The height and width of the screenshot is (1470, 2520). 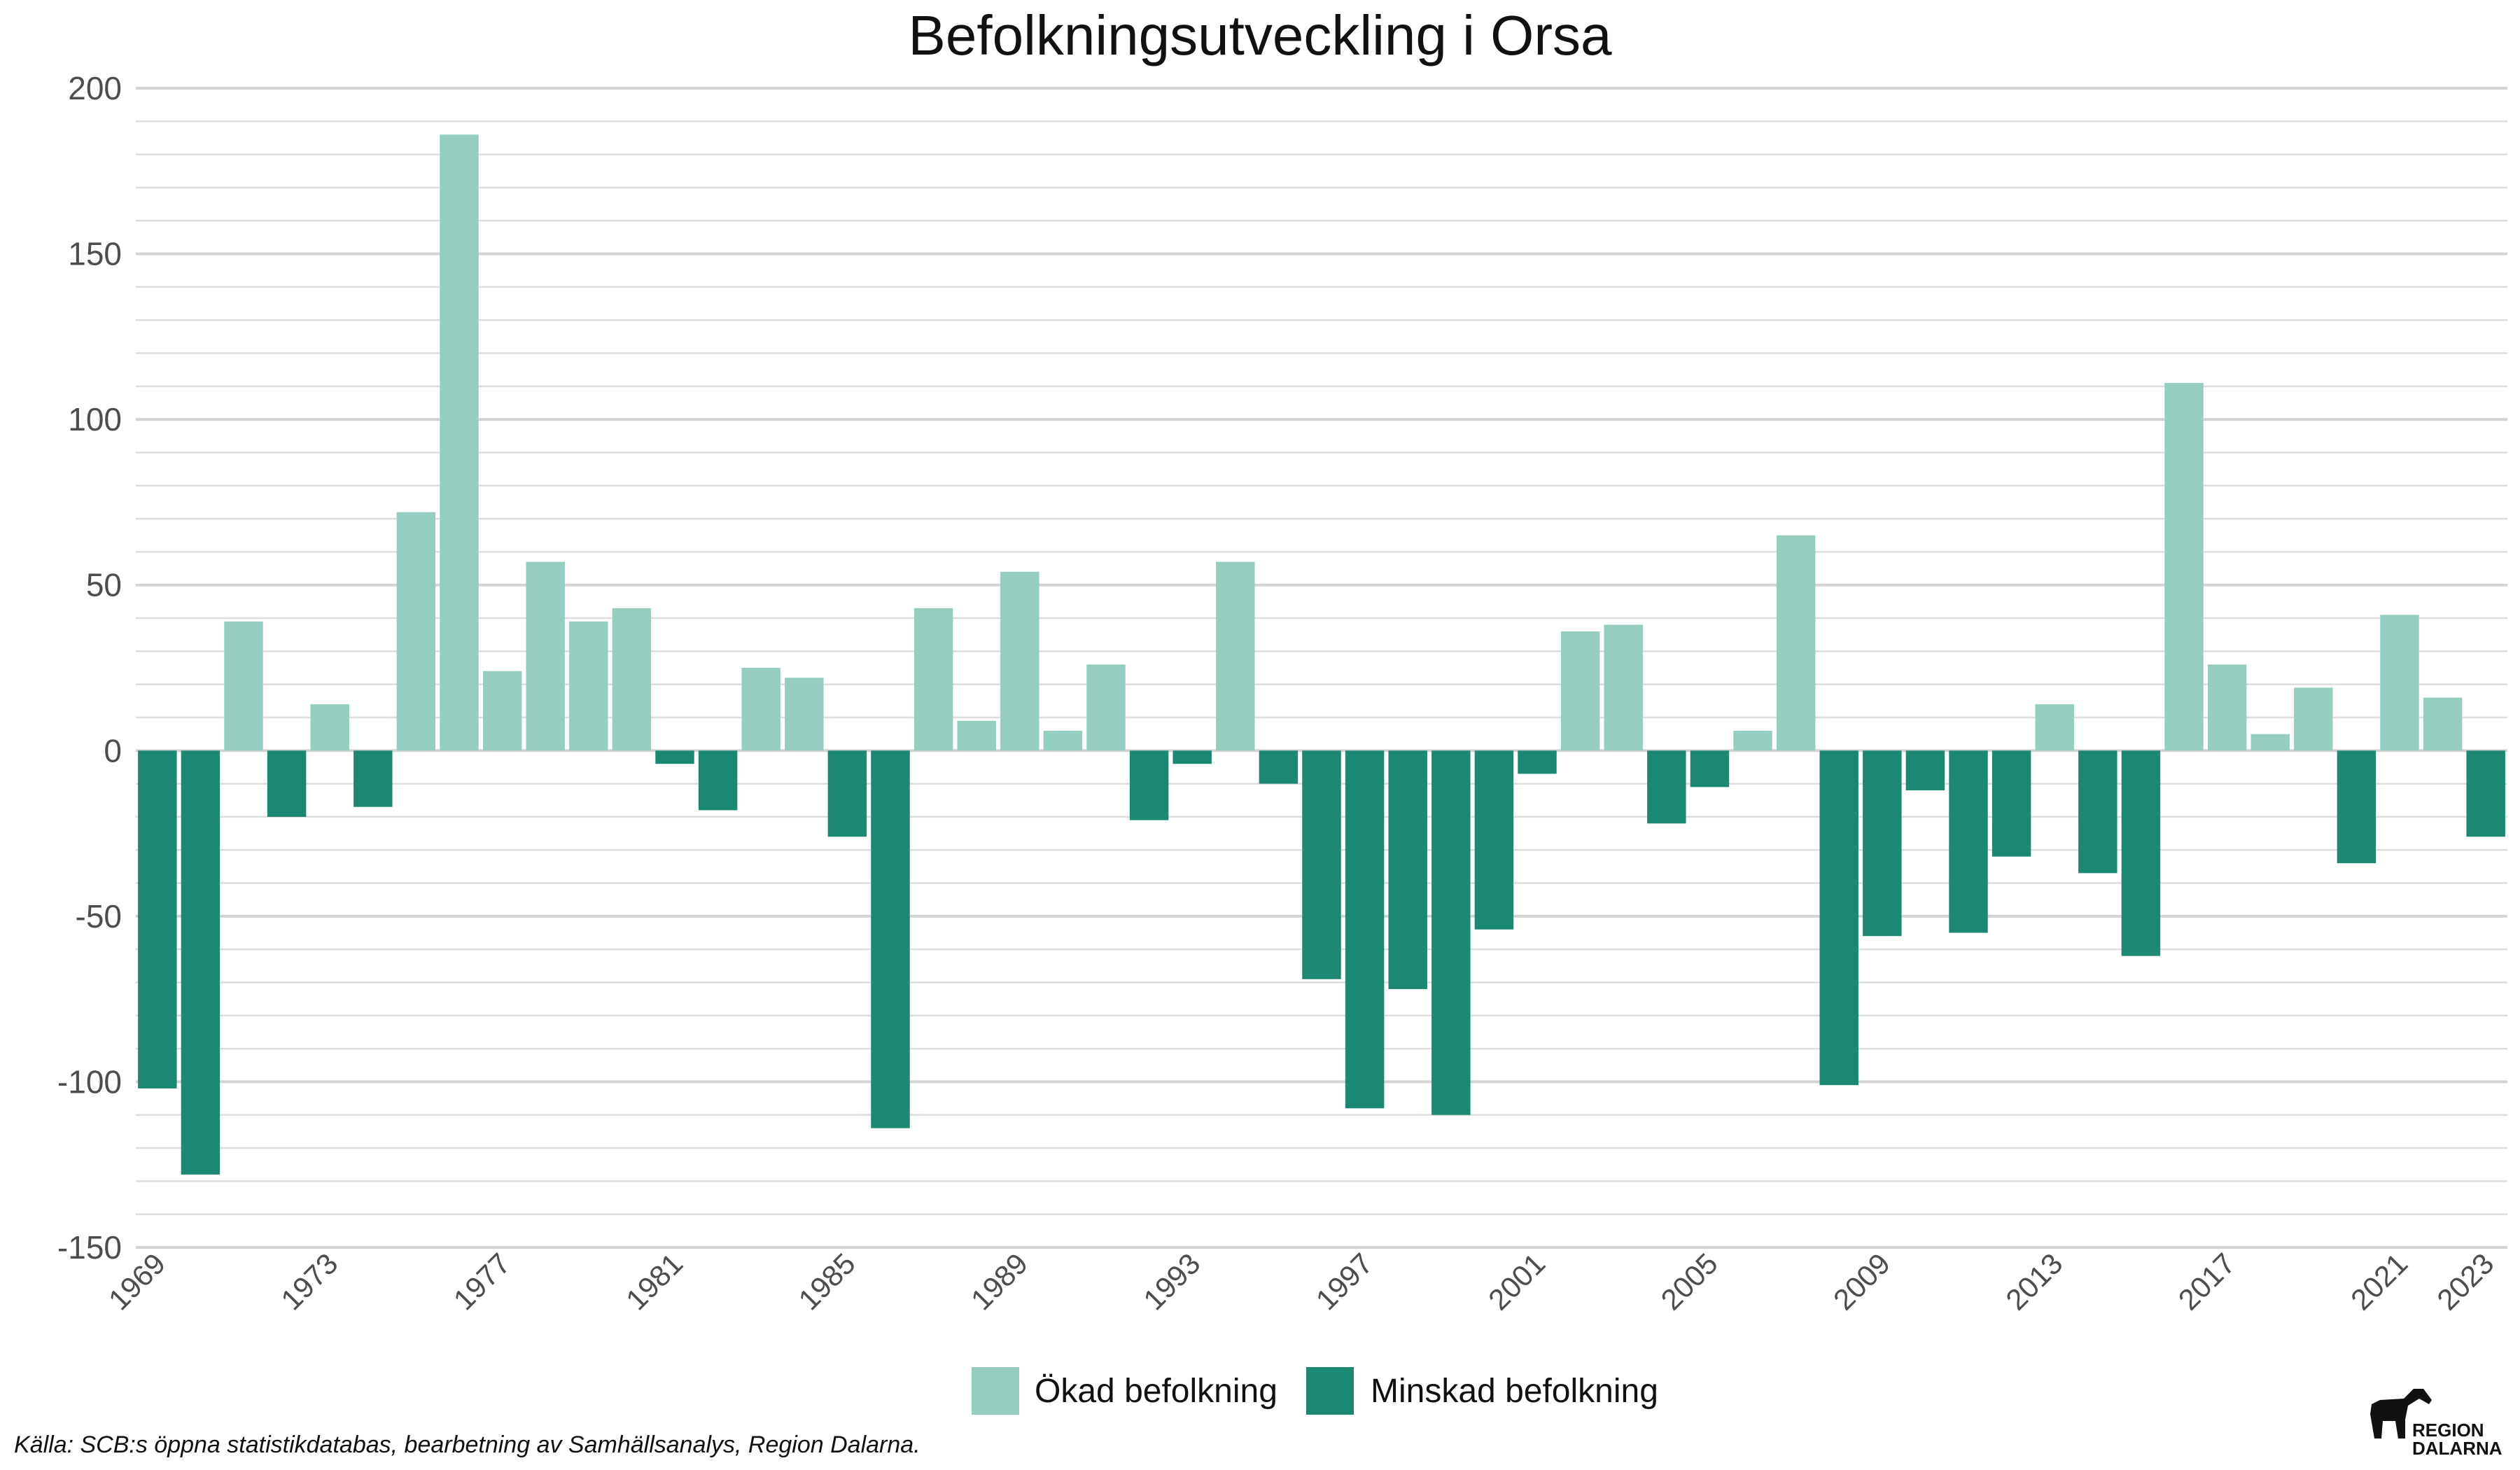 I want to click on bar-1995, so click(x=1278, y=767).